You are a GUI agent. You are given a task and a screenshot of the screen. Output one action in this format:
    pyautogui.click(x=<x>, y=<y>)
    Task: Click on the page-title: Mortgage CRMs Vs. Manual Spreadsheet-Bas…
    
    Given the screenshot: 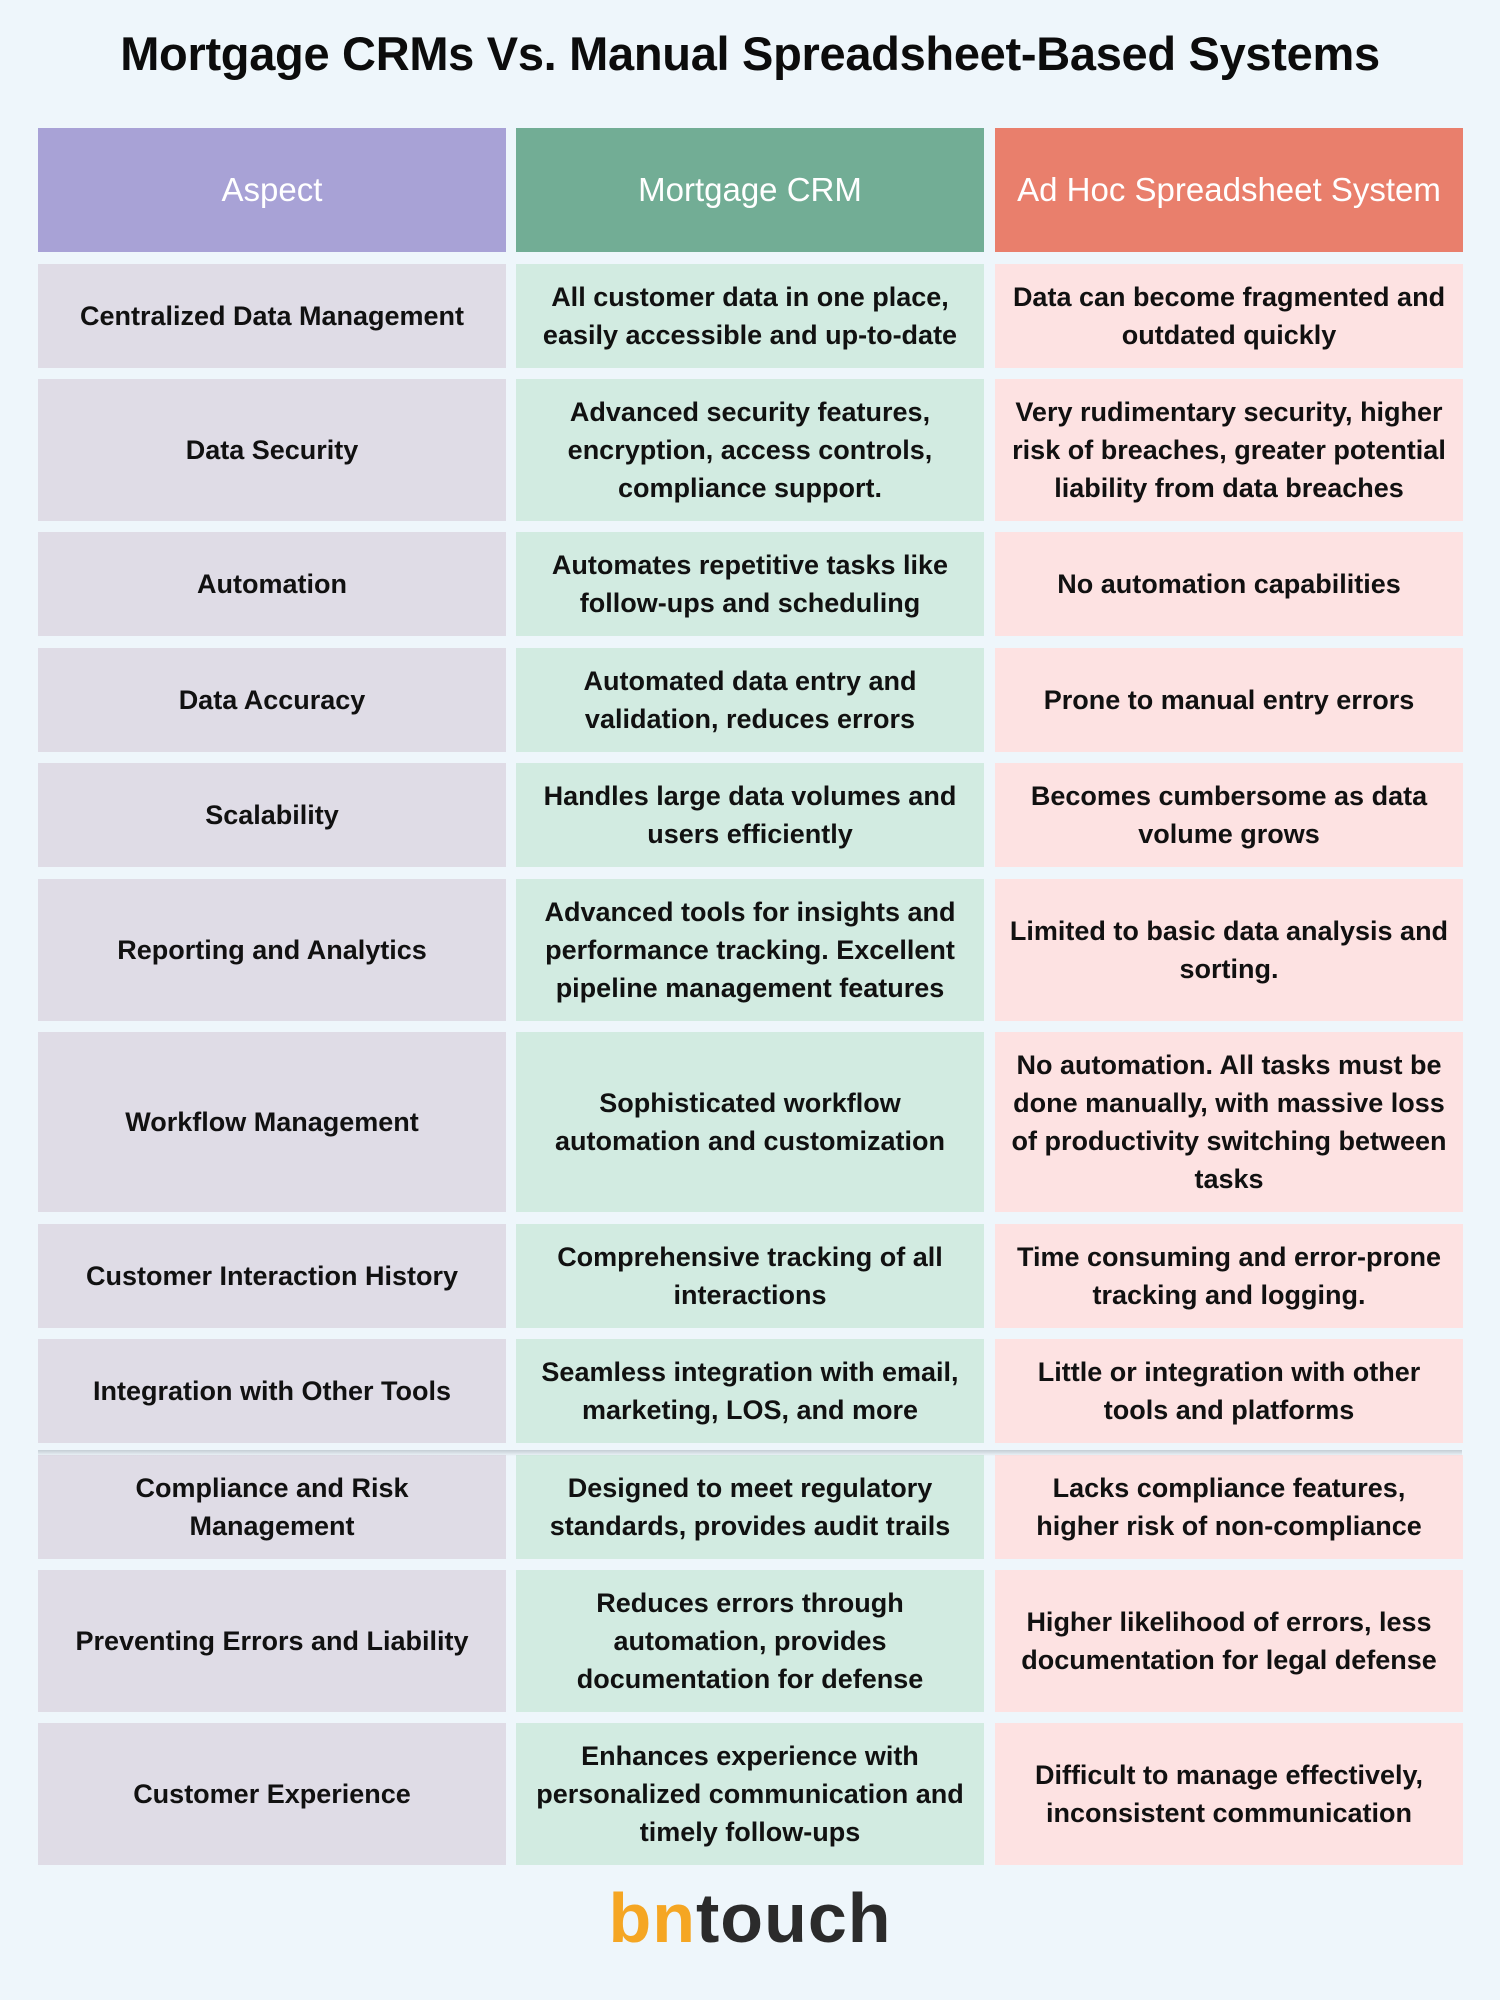 What is the action you would take?
    pyautogui.click(x=750, y=53)
    